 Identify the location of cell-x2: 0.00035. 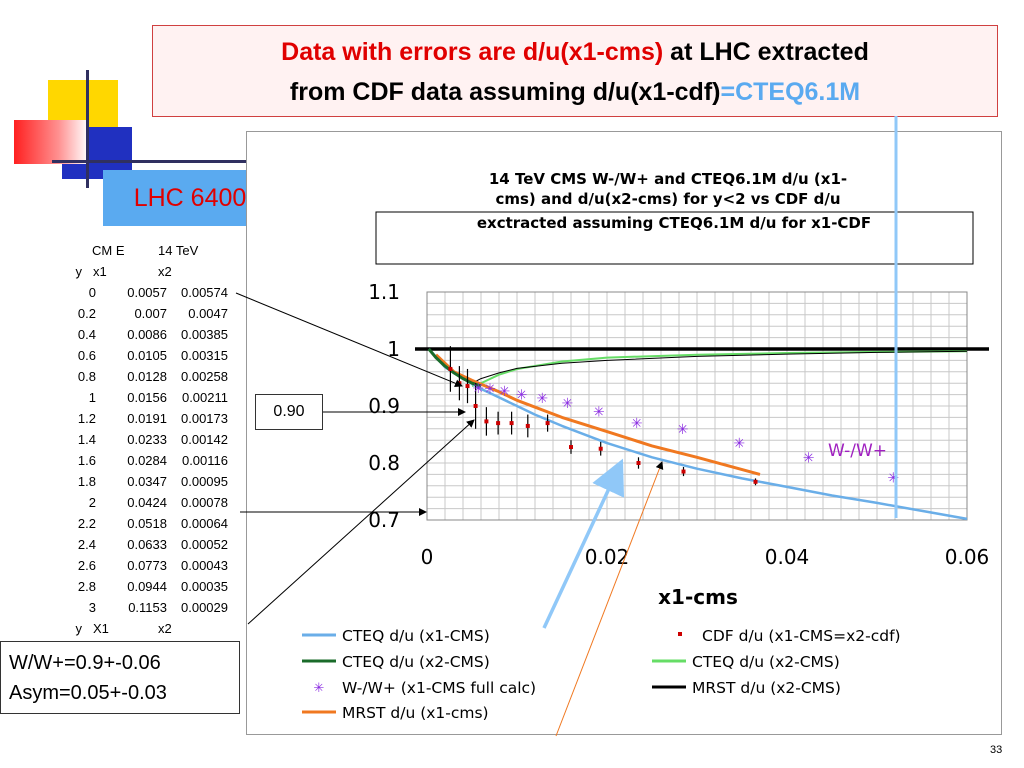
(204, 586).